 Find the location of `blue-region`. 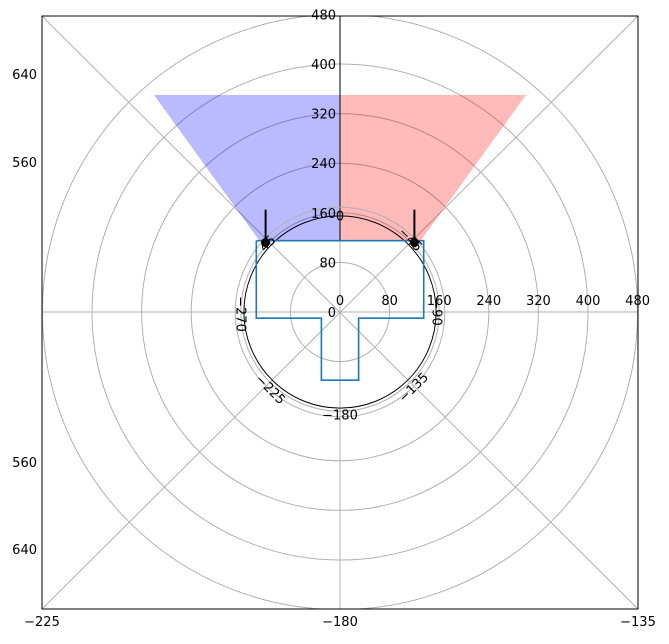

blue-region is located at coordinates (247, 168).